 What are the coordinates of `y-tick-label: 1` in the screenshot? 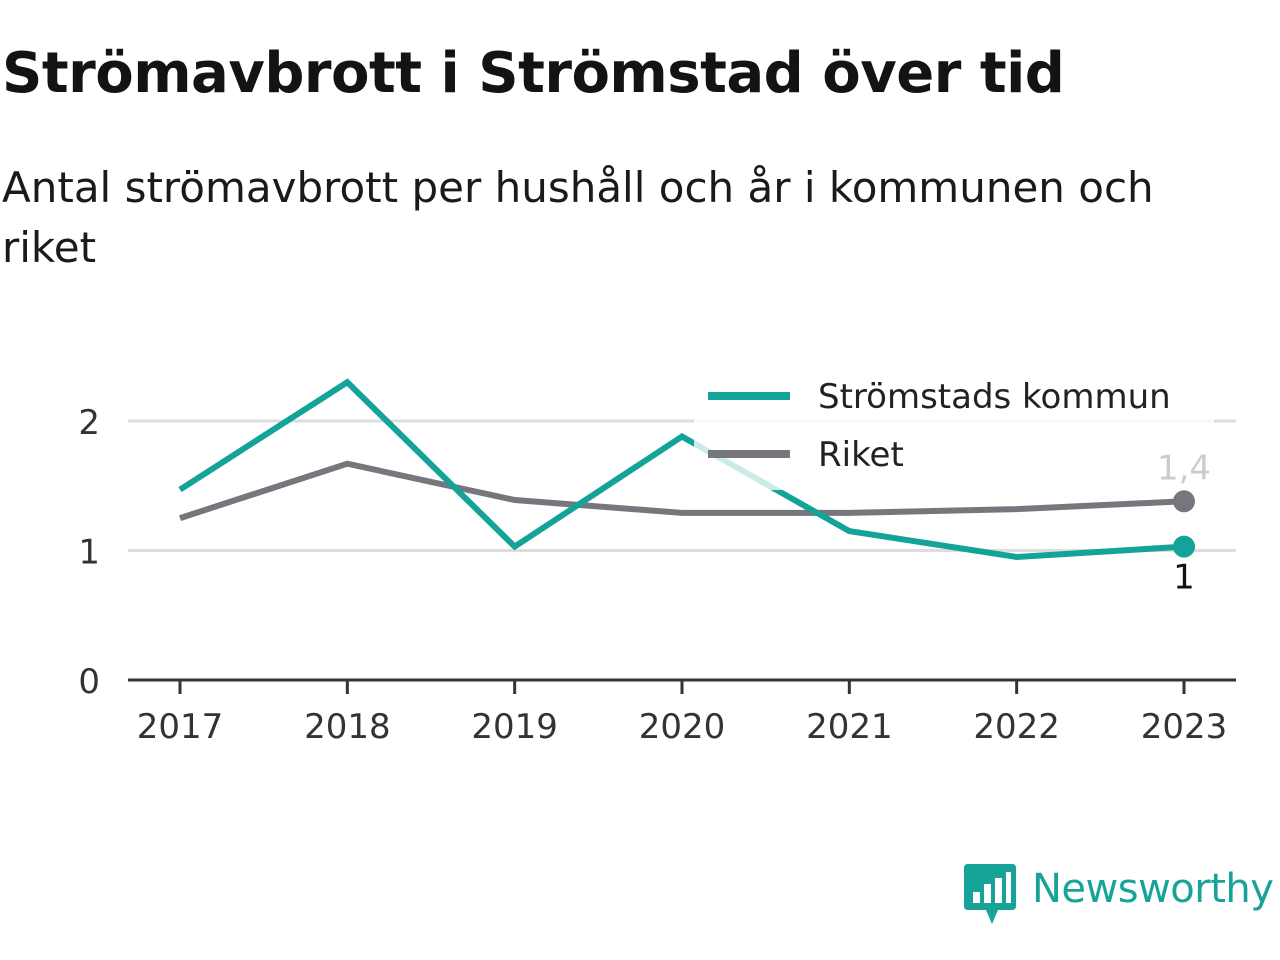 It's located at (89, 553).